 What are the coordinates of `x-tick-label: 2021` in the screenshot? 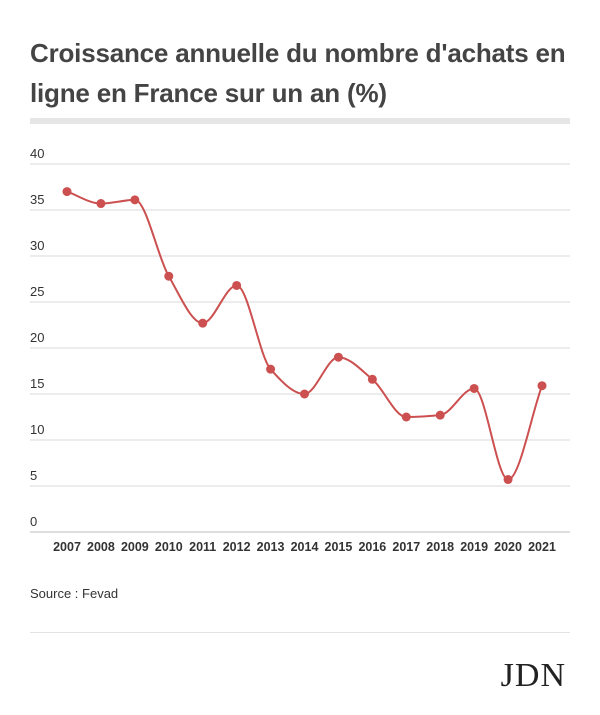 It's located at (542, 547).